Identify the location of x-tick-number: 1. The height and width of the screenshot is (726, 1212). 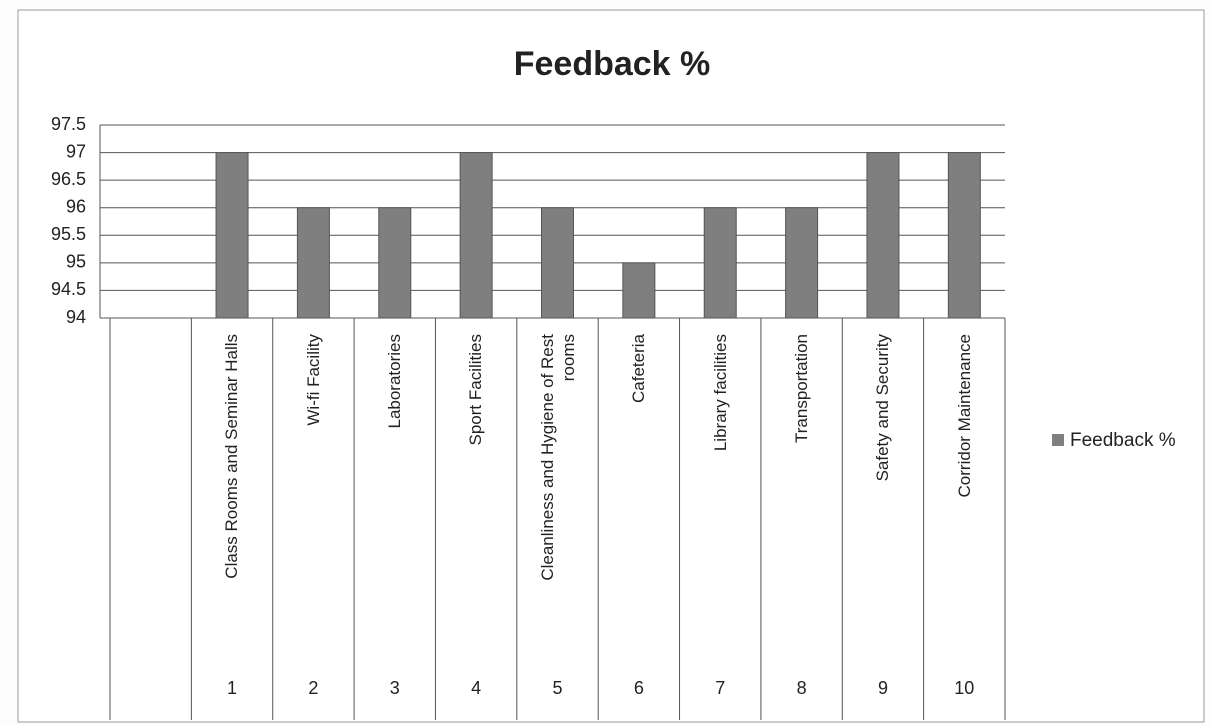
(232, 688).